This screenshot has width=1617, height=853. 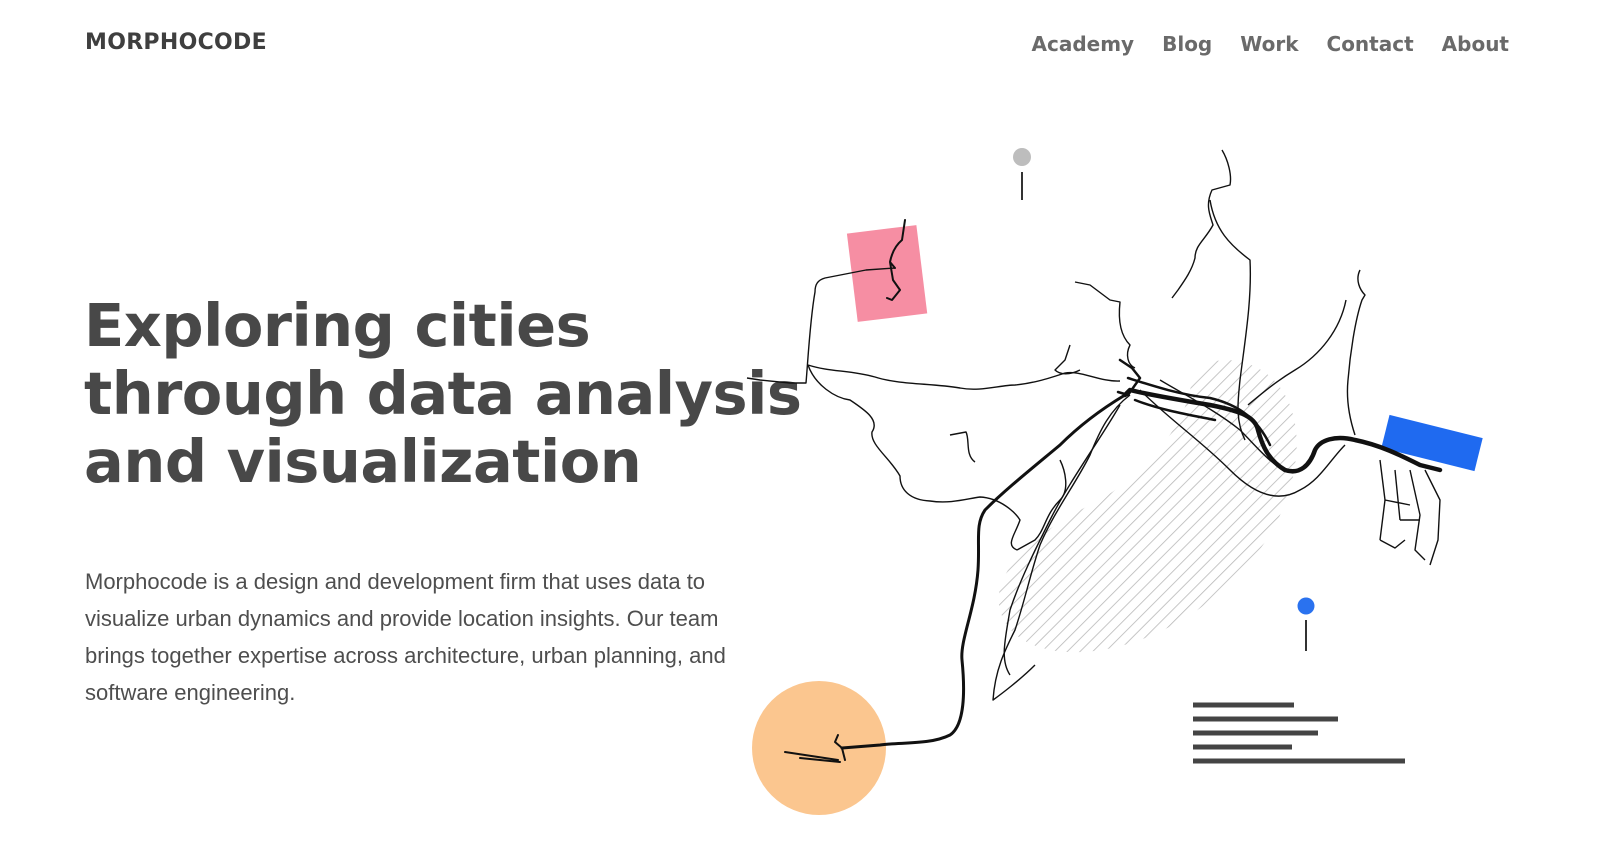 I want to click on pink-rectangle, so click(x=887, y=273).